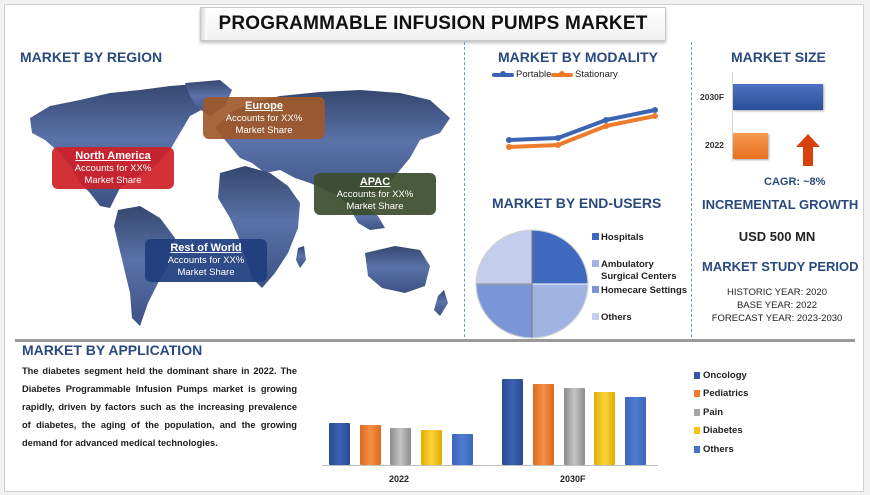 This screenshot has width=870, height=495. Describe the element at coordinates (725, 375) in the screenshot. I see `legend-label: Oncology` at that location.